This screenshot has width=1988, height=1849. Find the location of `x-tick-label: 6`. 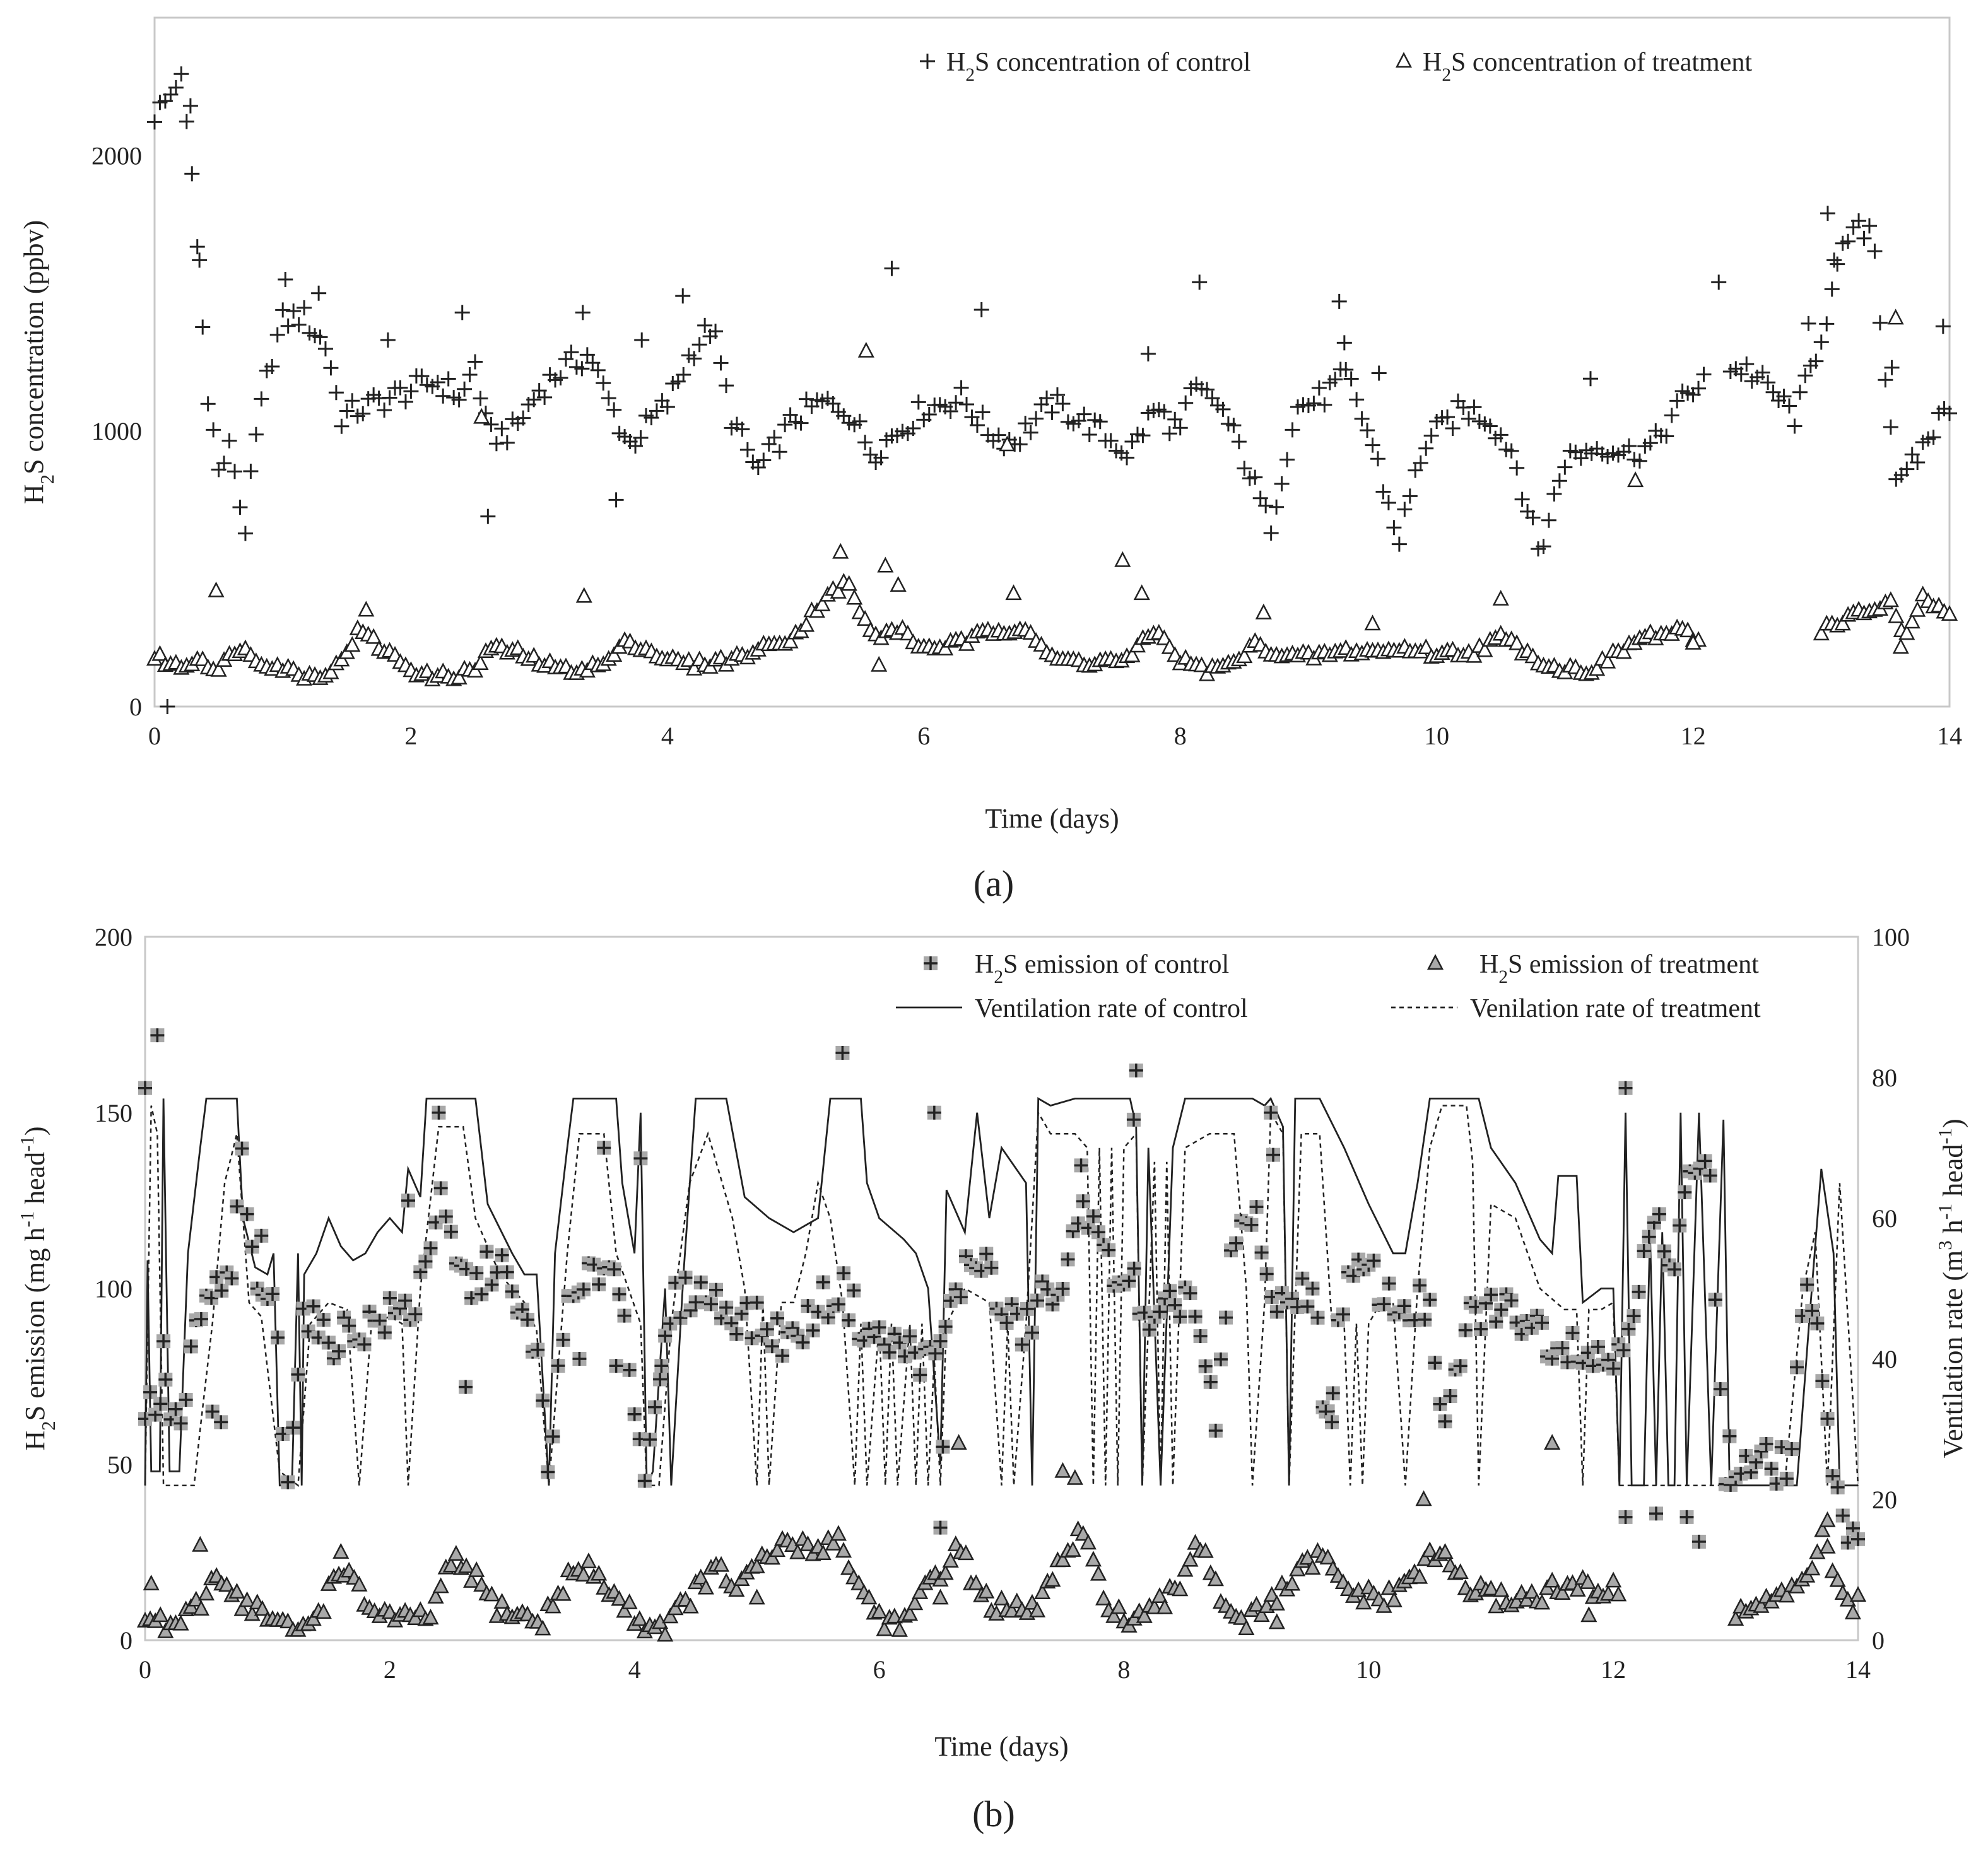

x-tick-label: 6 is located at coordinates (879, 1669).